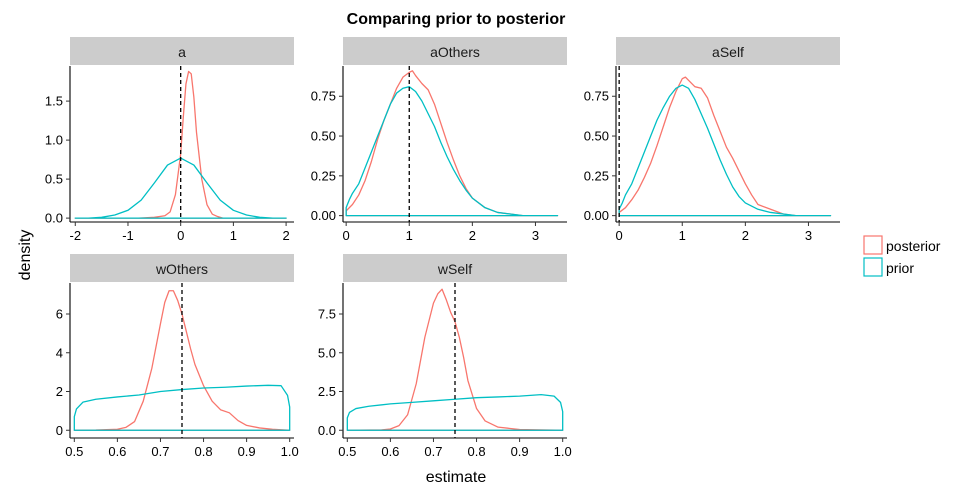  I want to click on panel-wOthers: wOthers 0.5 0.6 0.7 0.8 0.9 1.0 0 2 4 6, so click(177, 356).